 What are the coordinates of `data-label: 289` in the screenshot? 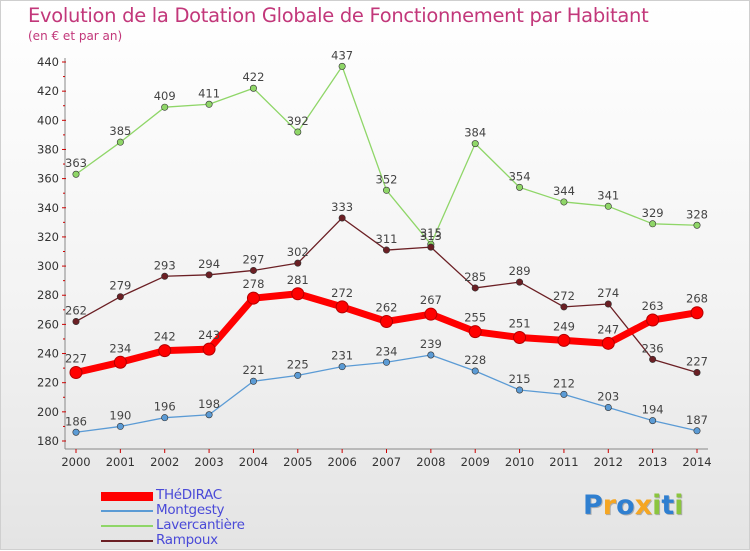 It's located at (520, 271).